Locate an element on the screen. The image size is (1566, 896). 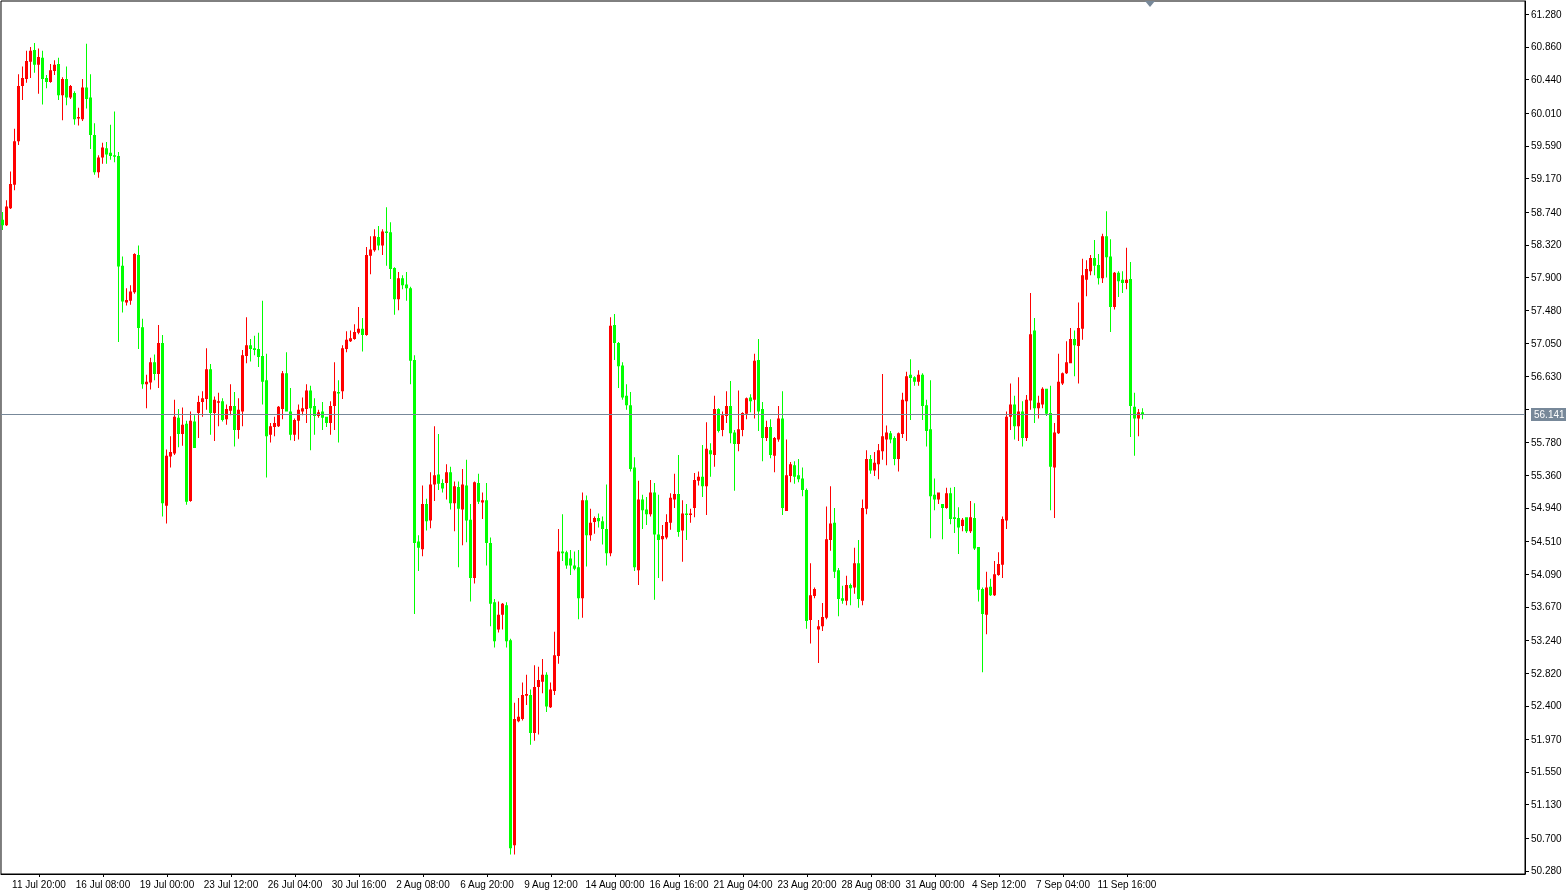
y-tick-label: 53.240 is located at coordinates (1547, 640).